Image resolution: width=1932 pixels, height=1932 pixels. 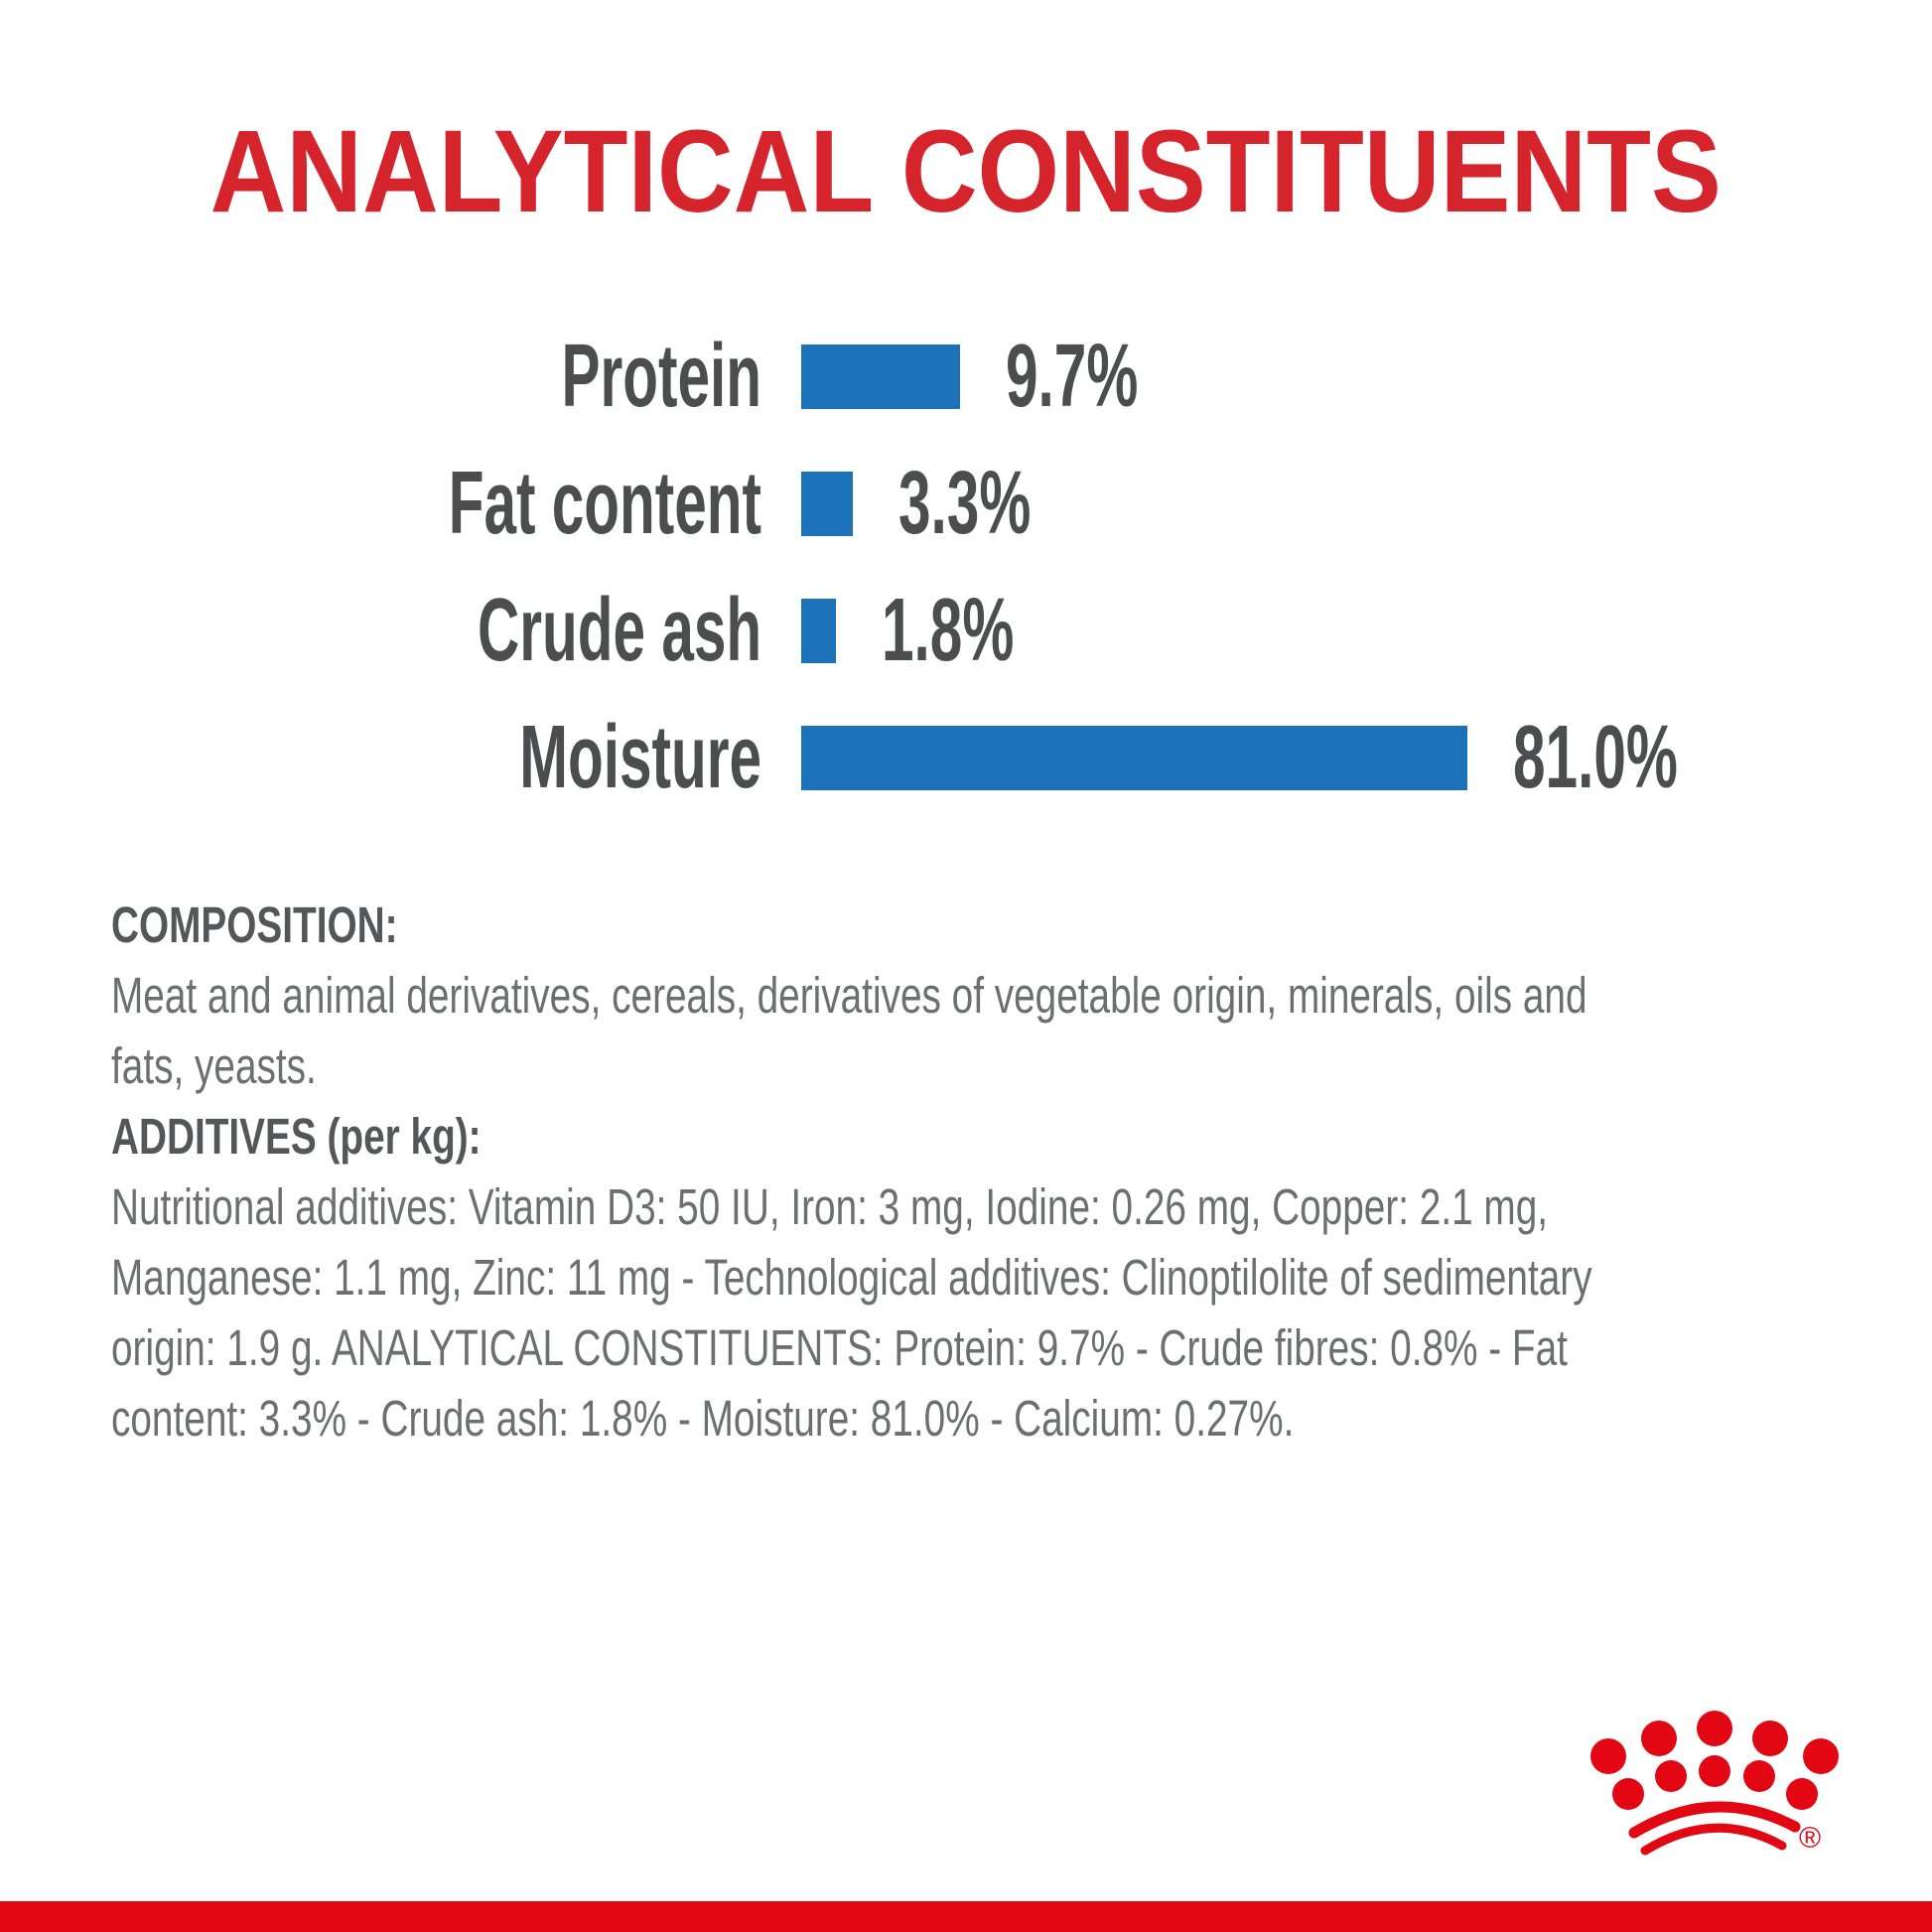 I want to click on bar-crude-ash, so click(x=818, y=631).